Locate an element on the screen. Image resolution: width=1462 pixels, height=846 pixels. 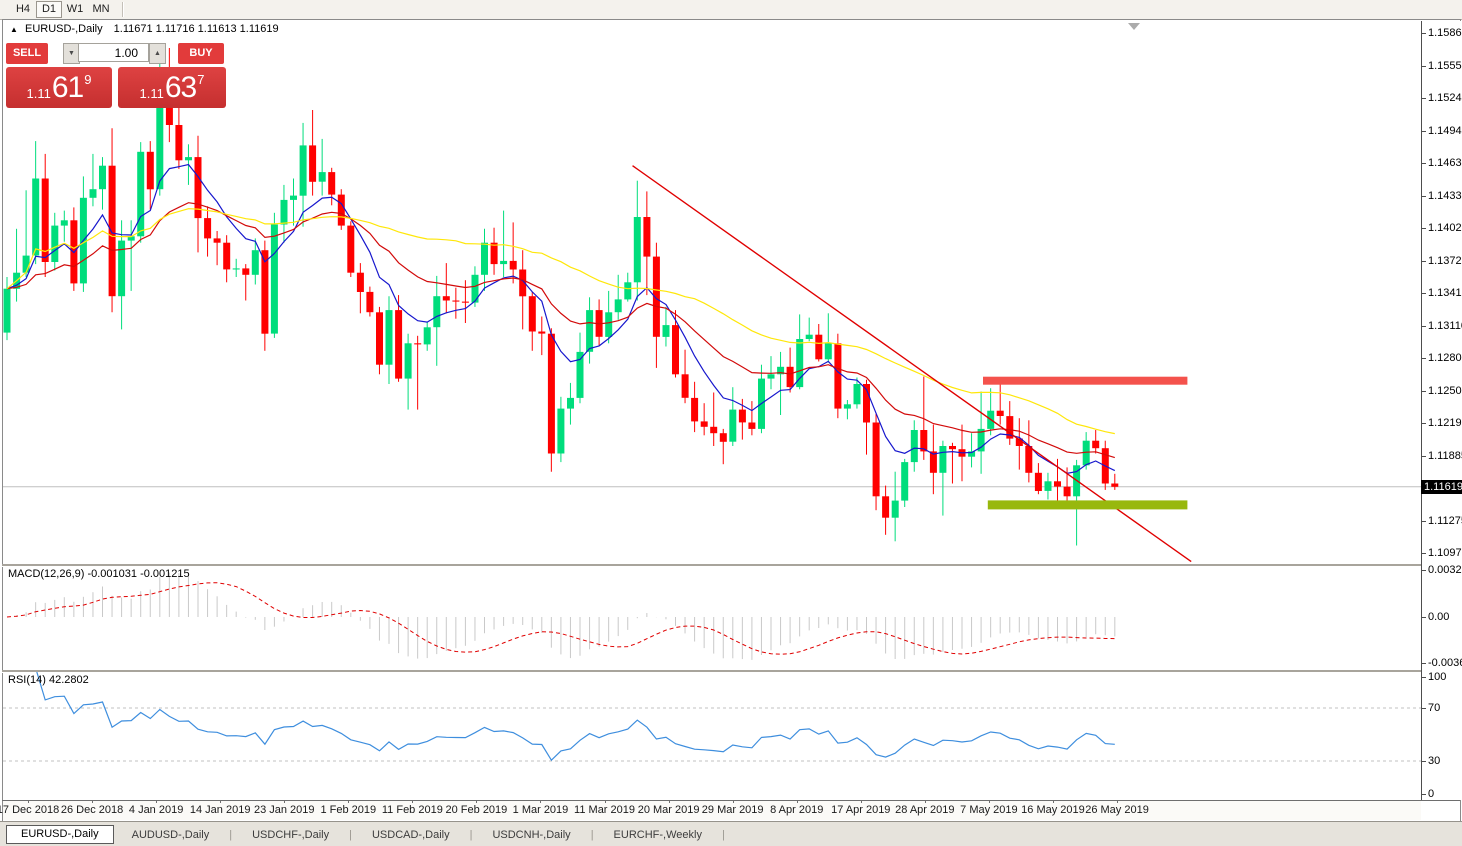
arrow-up-icon: ▲ is located at coordinates (157, 53).